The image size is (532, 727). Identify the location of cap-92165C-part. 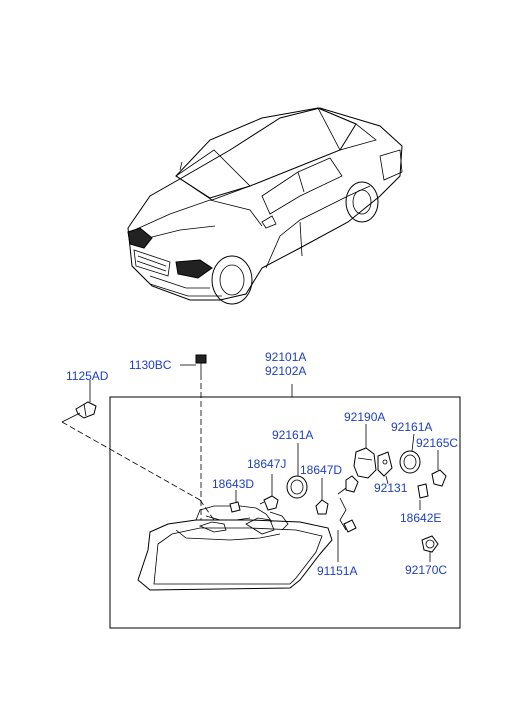
(439, 478).